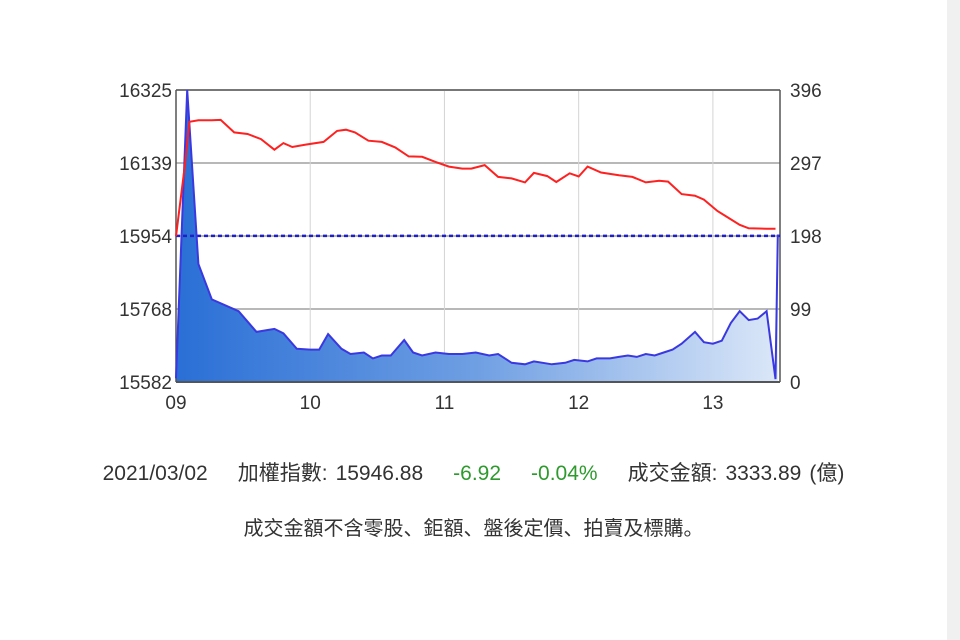 The height and width of the screenshot is (640, 960). What do you see at coordinates (145, 310) in the screenshot?
I see `y-left-tick-label: 15768` at bounding box center [145, 310].